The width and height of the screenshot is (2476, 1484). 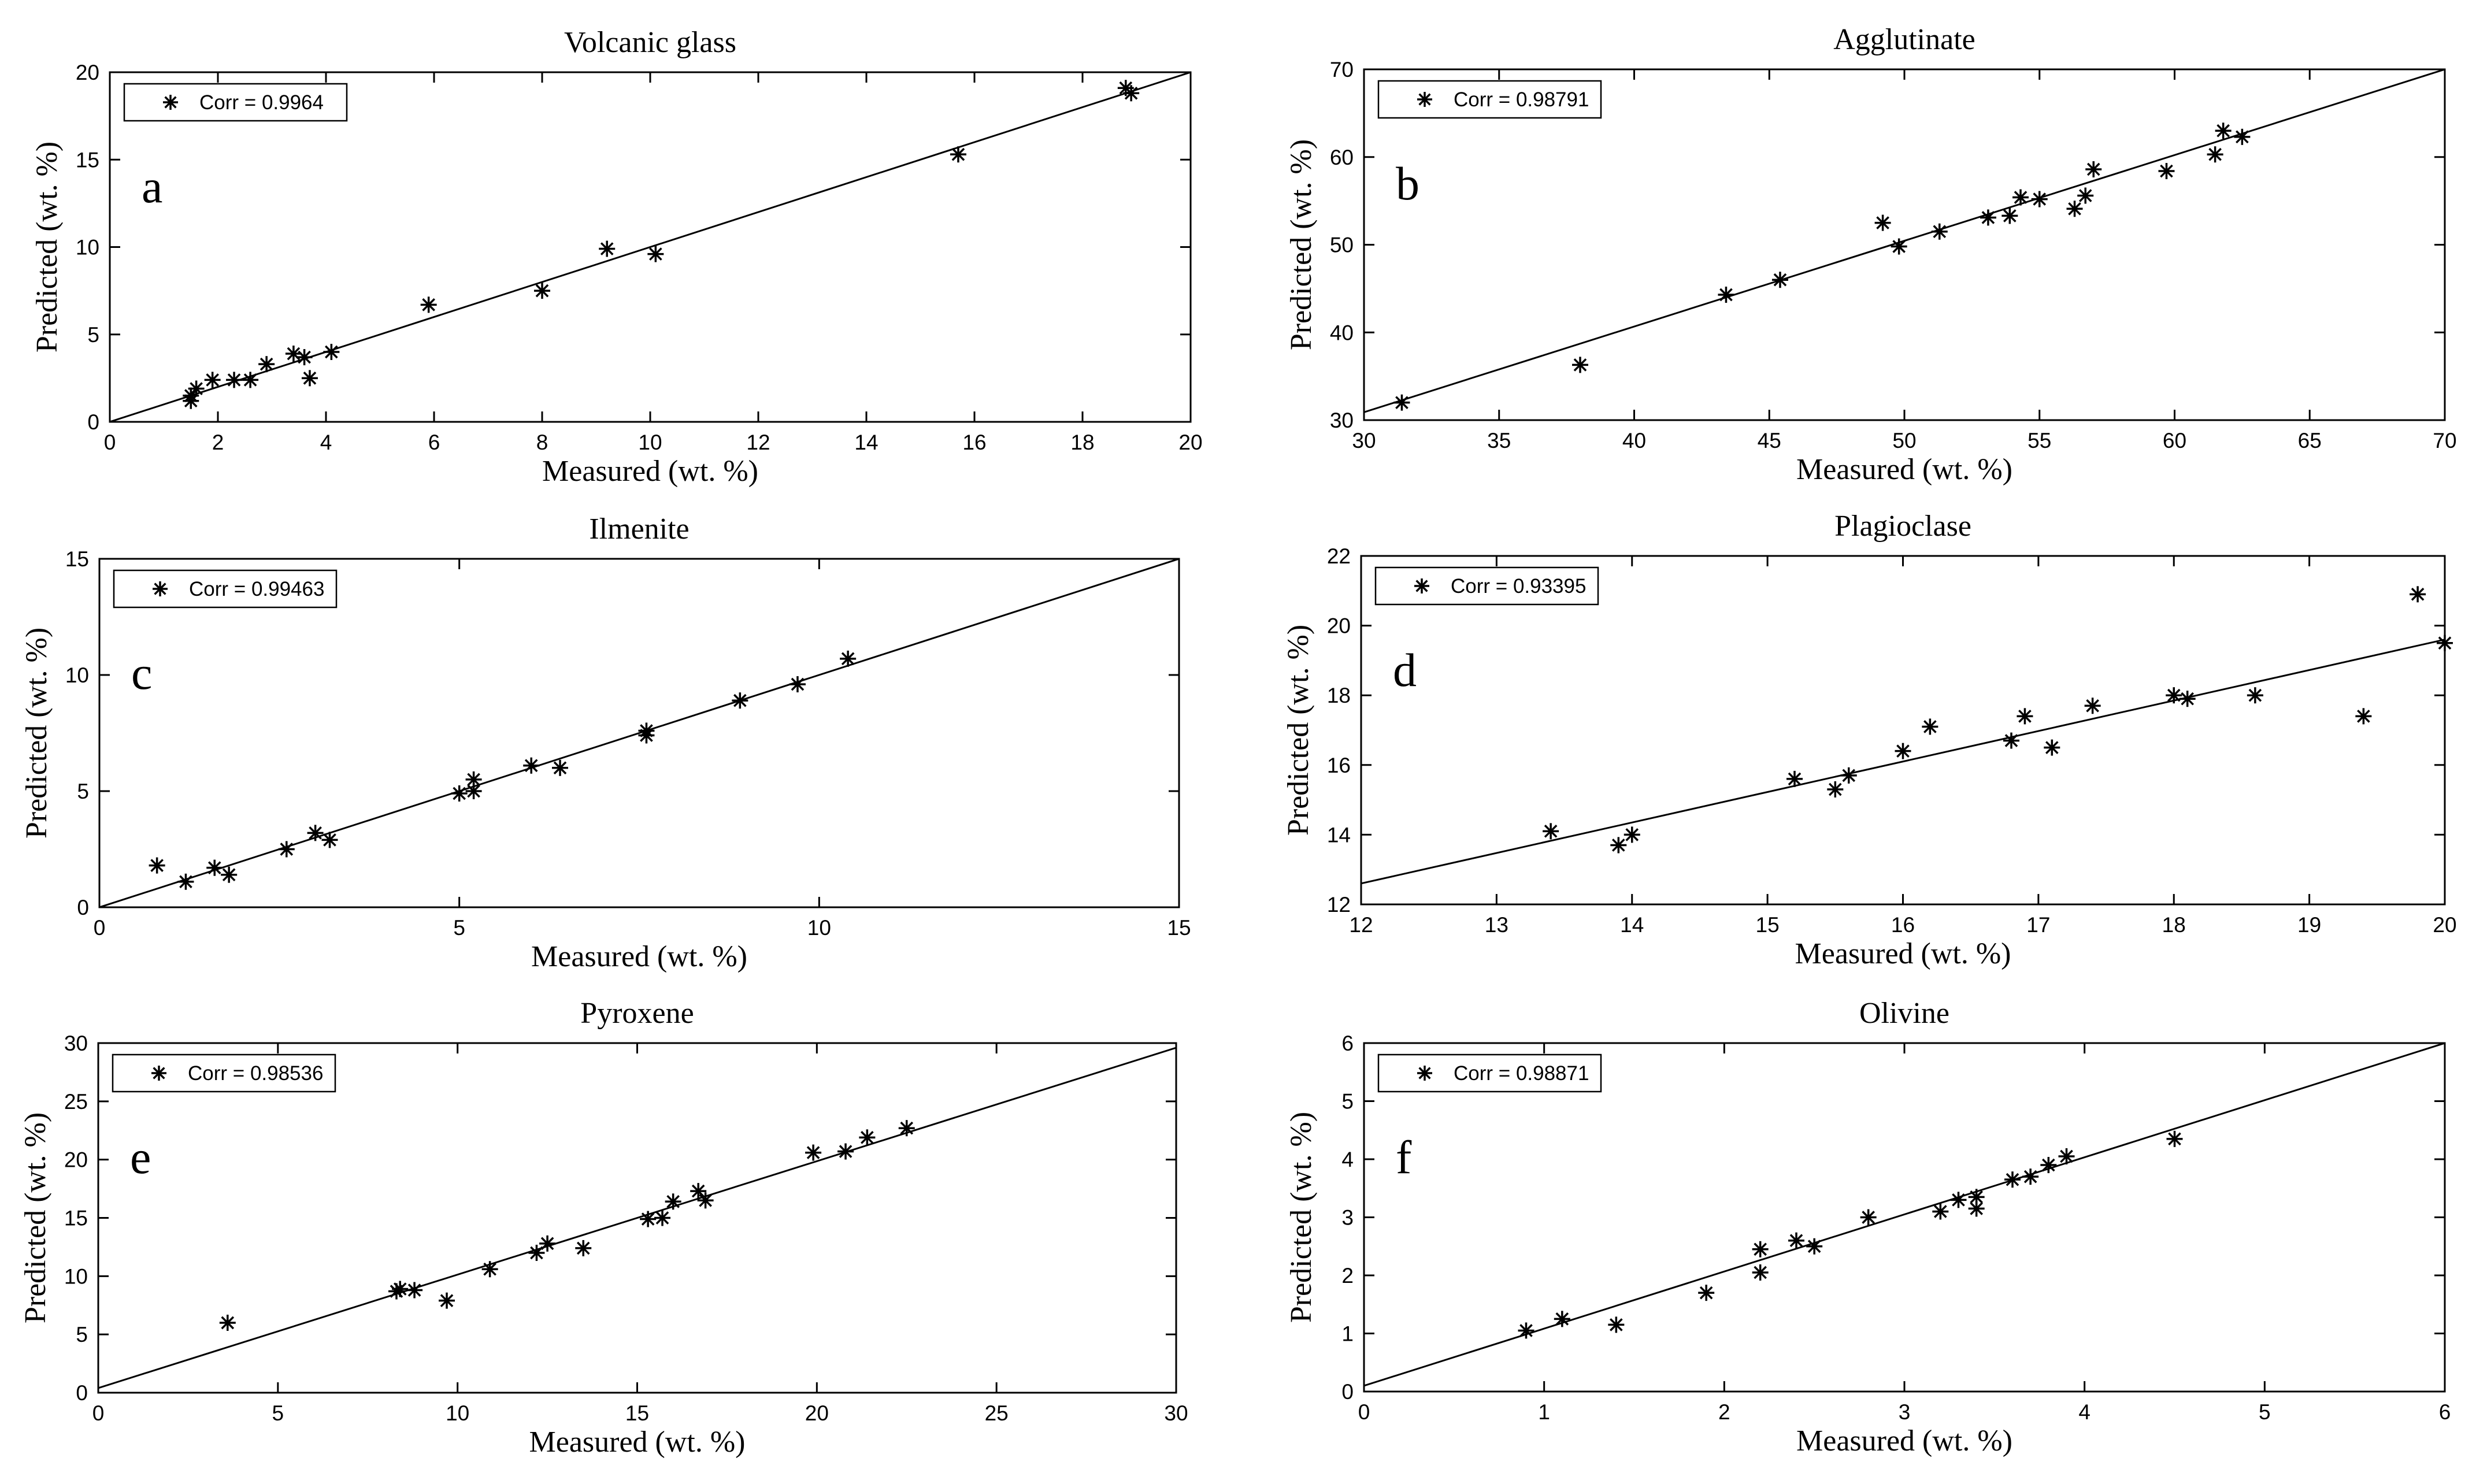 I want to click on legend: Corr = 0.99463, so click(x=225, y=589).